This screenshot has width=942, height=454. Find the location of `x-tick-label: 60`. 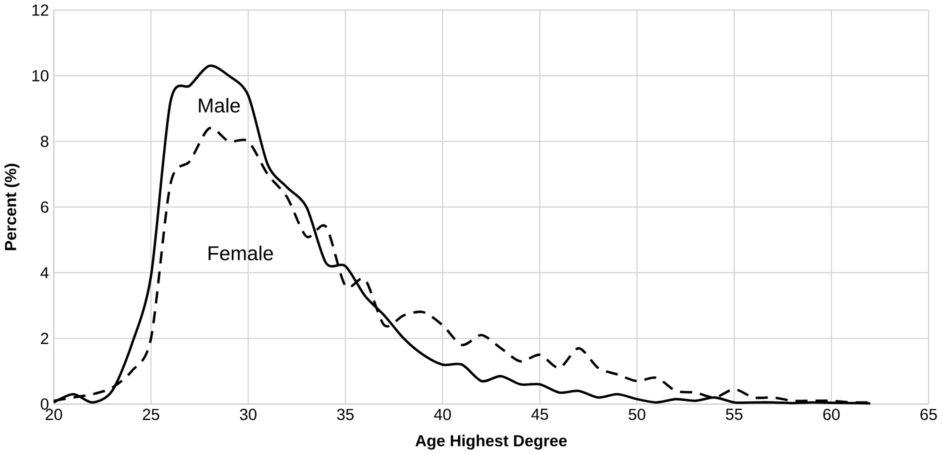

x-tick-label: 60 is located at coordinates (831, 414).